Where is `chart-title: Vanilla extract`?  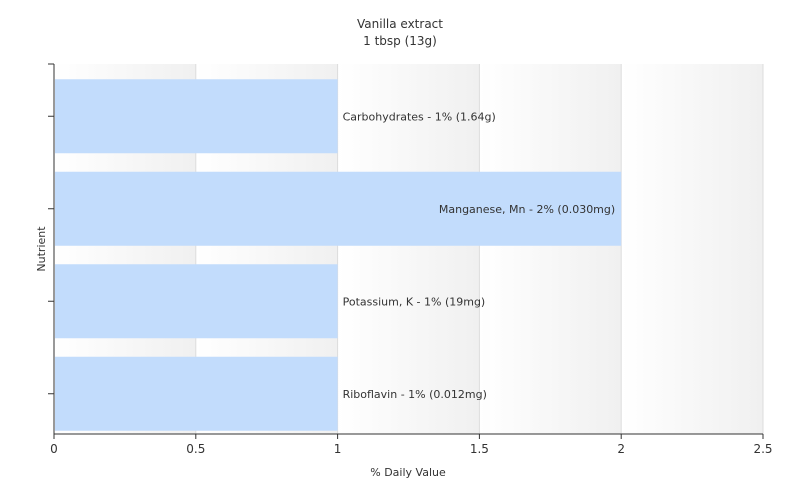 chart-title: Vanilla extract is located at coordinates (400, 24).